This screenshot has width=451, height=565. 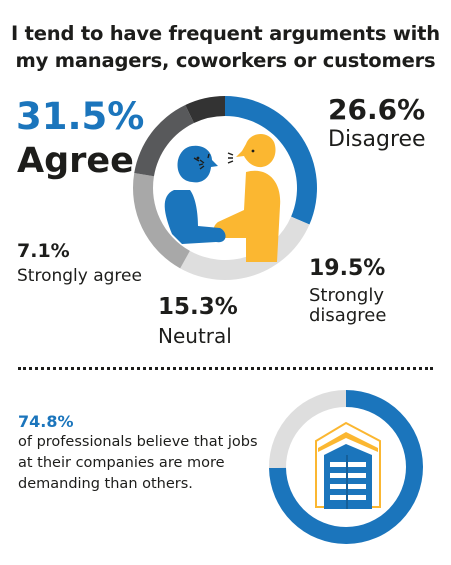 What do you see at coordinates (195, 336) in the screenshot?
I see `neutral-label: Neutral` at bounding box center [195, 336].